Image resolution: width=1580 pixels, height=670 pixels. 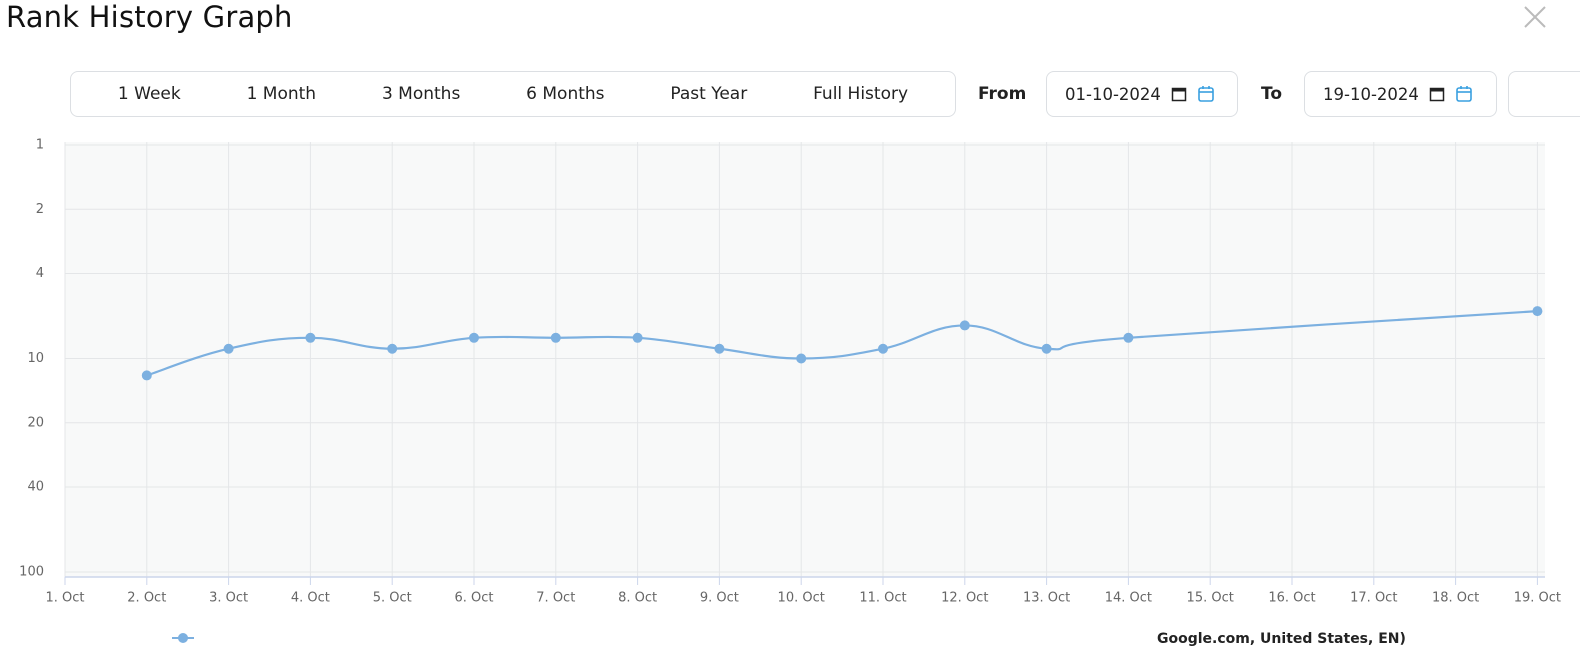 I want to click on x-tick-label: 8. Oct, so click(x=637, y=598).